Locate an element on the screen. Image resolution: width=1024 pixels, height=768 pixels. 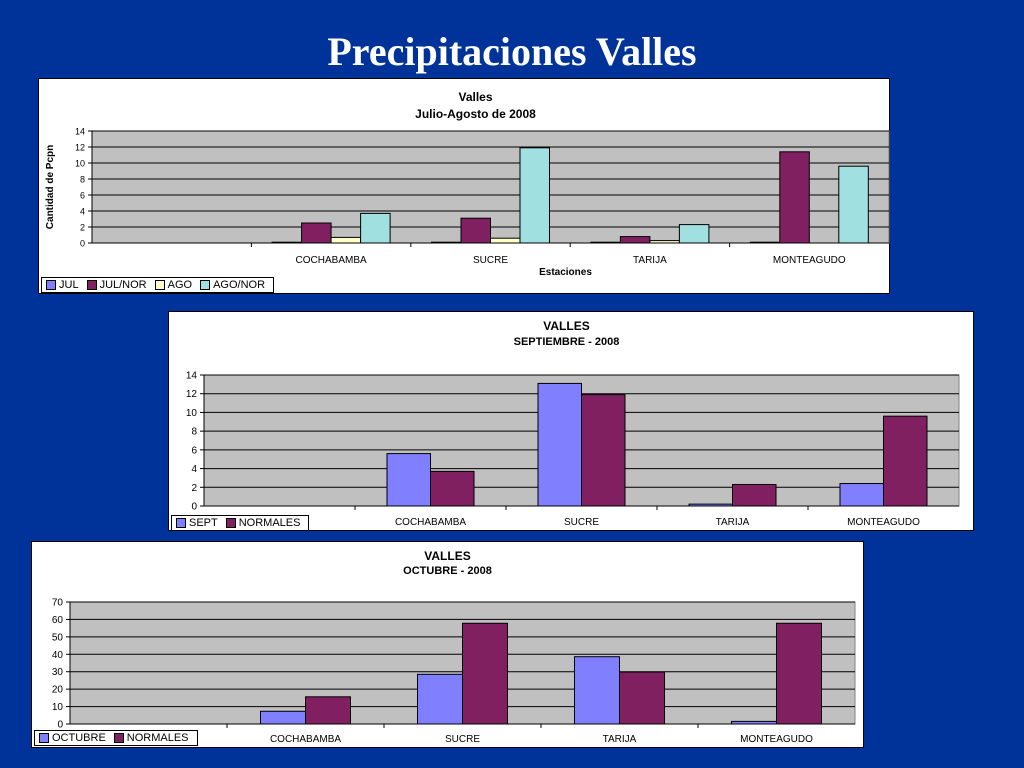
chart-subtitle: SEPTIEMBRE - 2008 is located at coordinates (567, 342).